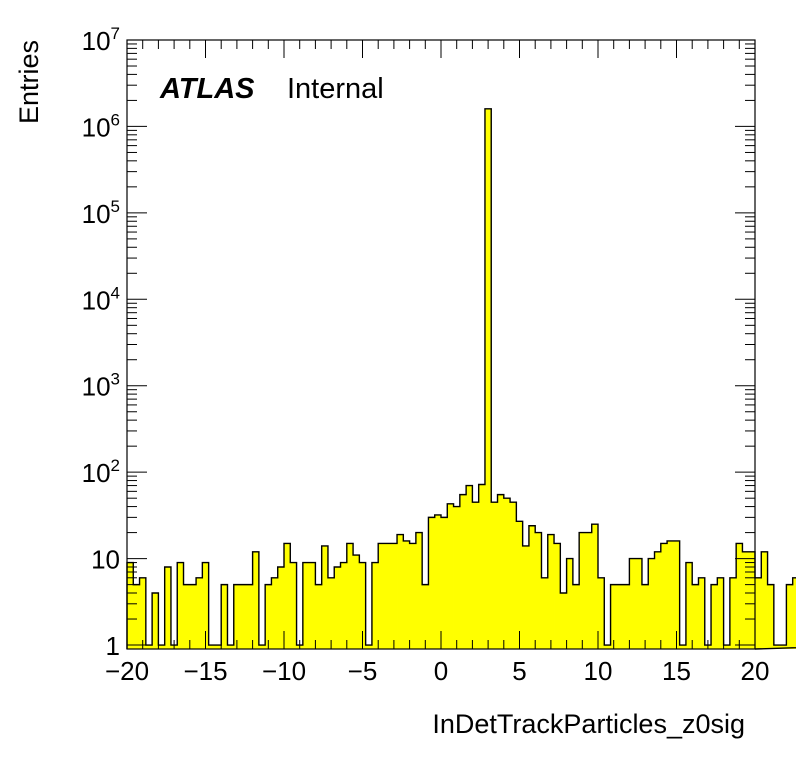 This screenshot has width=796, height=777. I want to click on x-axis-title: InDetTrackParticles_z0sig, so click(588, 724).